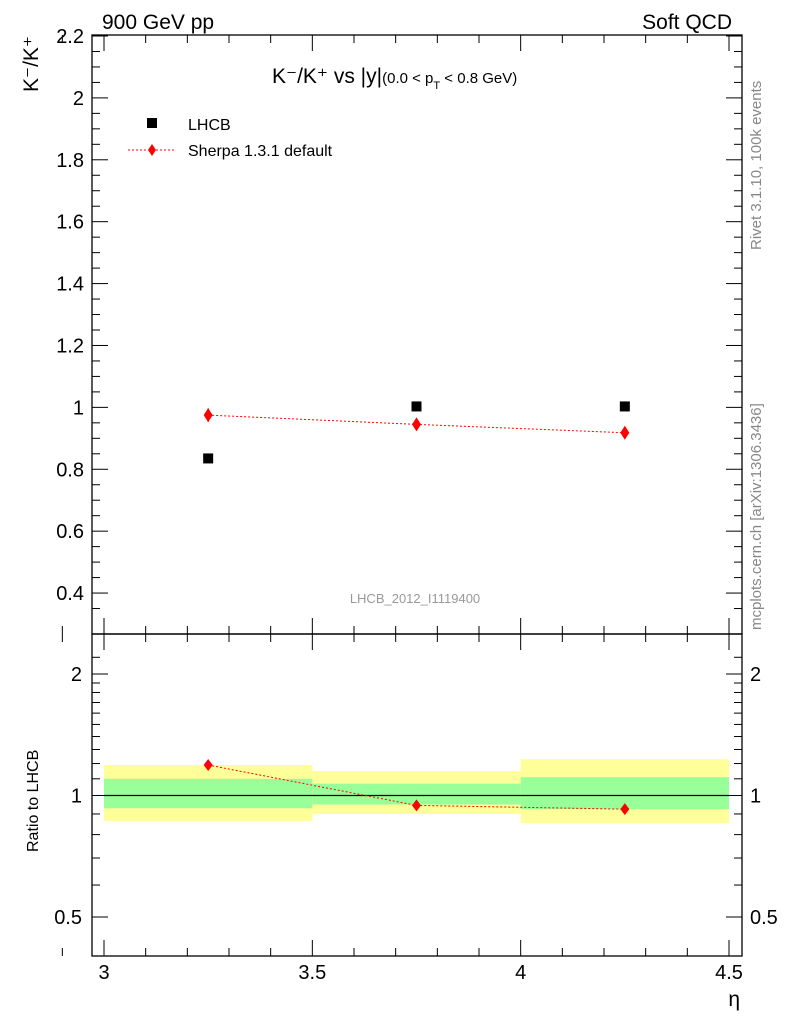 Image resolution: width=786 pixels, height=1024 pixels. Describe the element at coordinates (327, 76) in the screenshot. I see `plot-title-main: K⁻/K⁺ vs |y|` at that location.